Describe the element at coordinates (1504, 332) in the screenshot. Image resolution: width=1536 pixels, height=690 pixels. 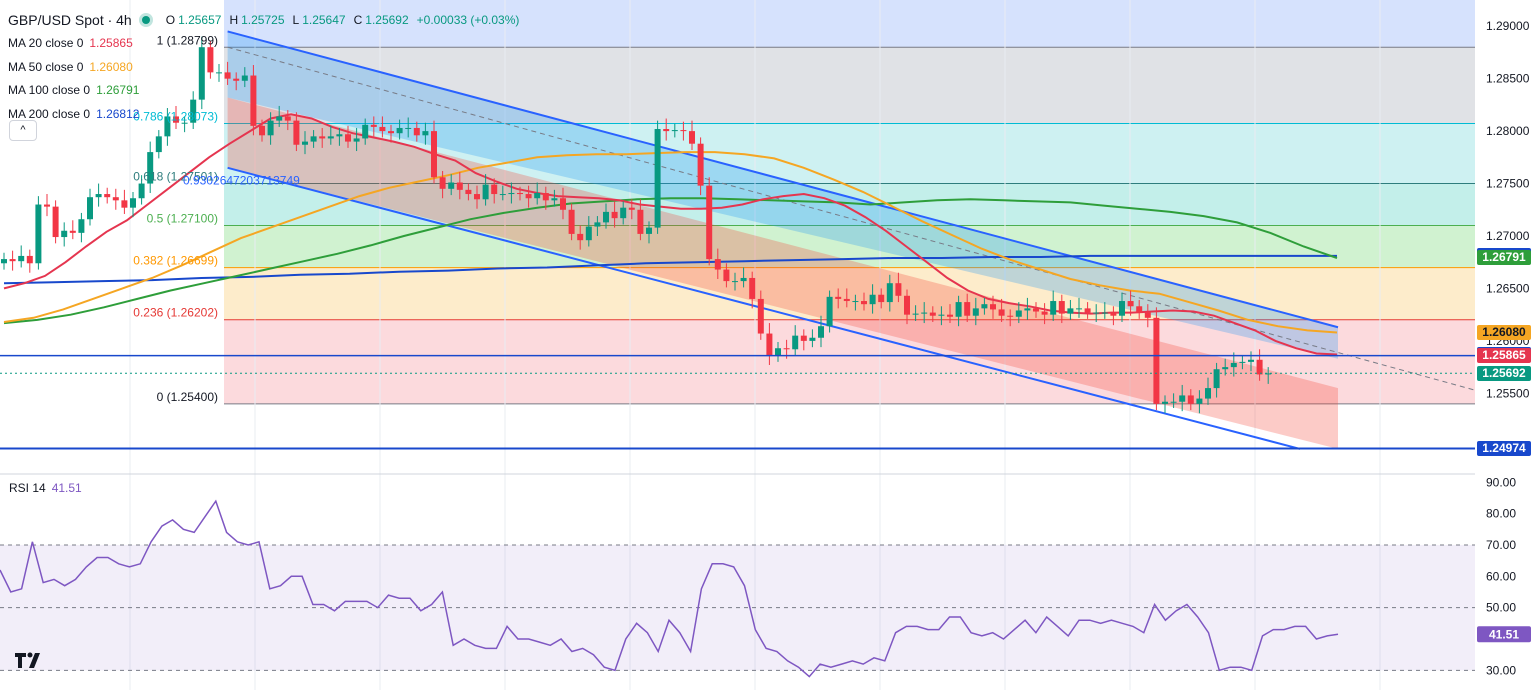
I see `price-tag: 1.26080` at that location.